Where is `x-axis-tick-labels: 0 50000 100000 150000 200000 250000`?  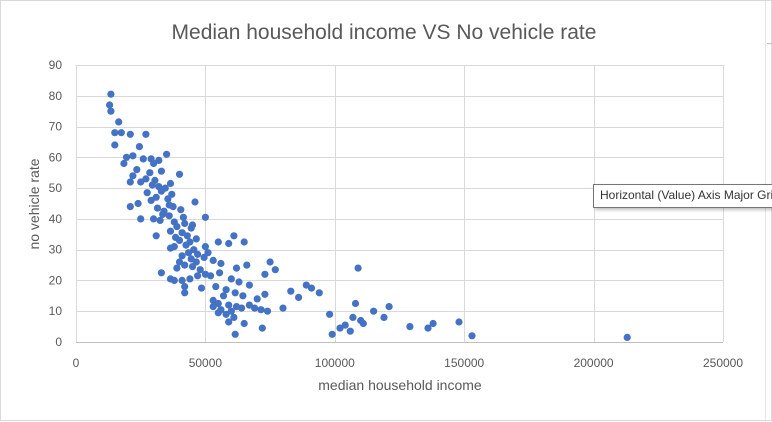 x-axis-tick-labels: 0 50000 100000 150000 200000 250000 is located at coordinates (408, 363).